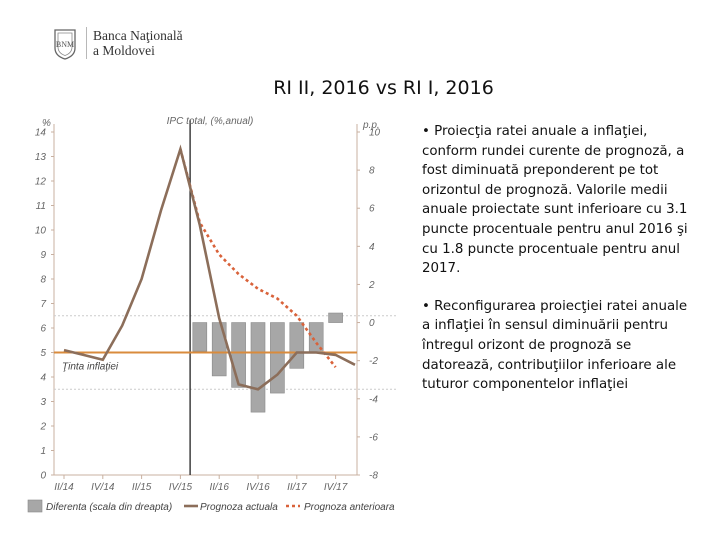  I want to click on previous-forecast-line, so click(258, 258).